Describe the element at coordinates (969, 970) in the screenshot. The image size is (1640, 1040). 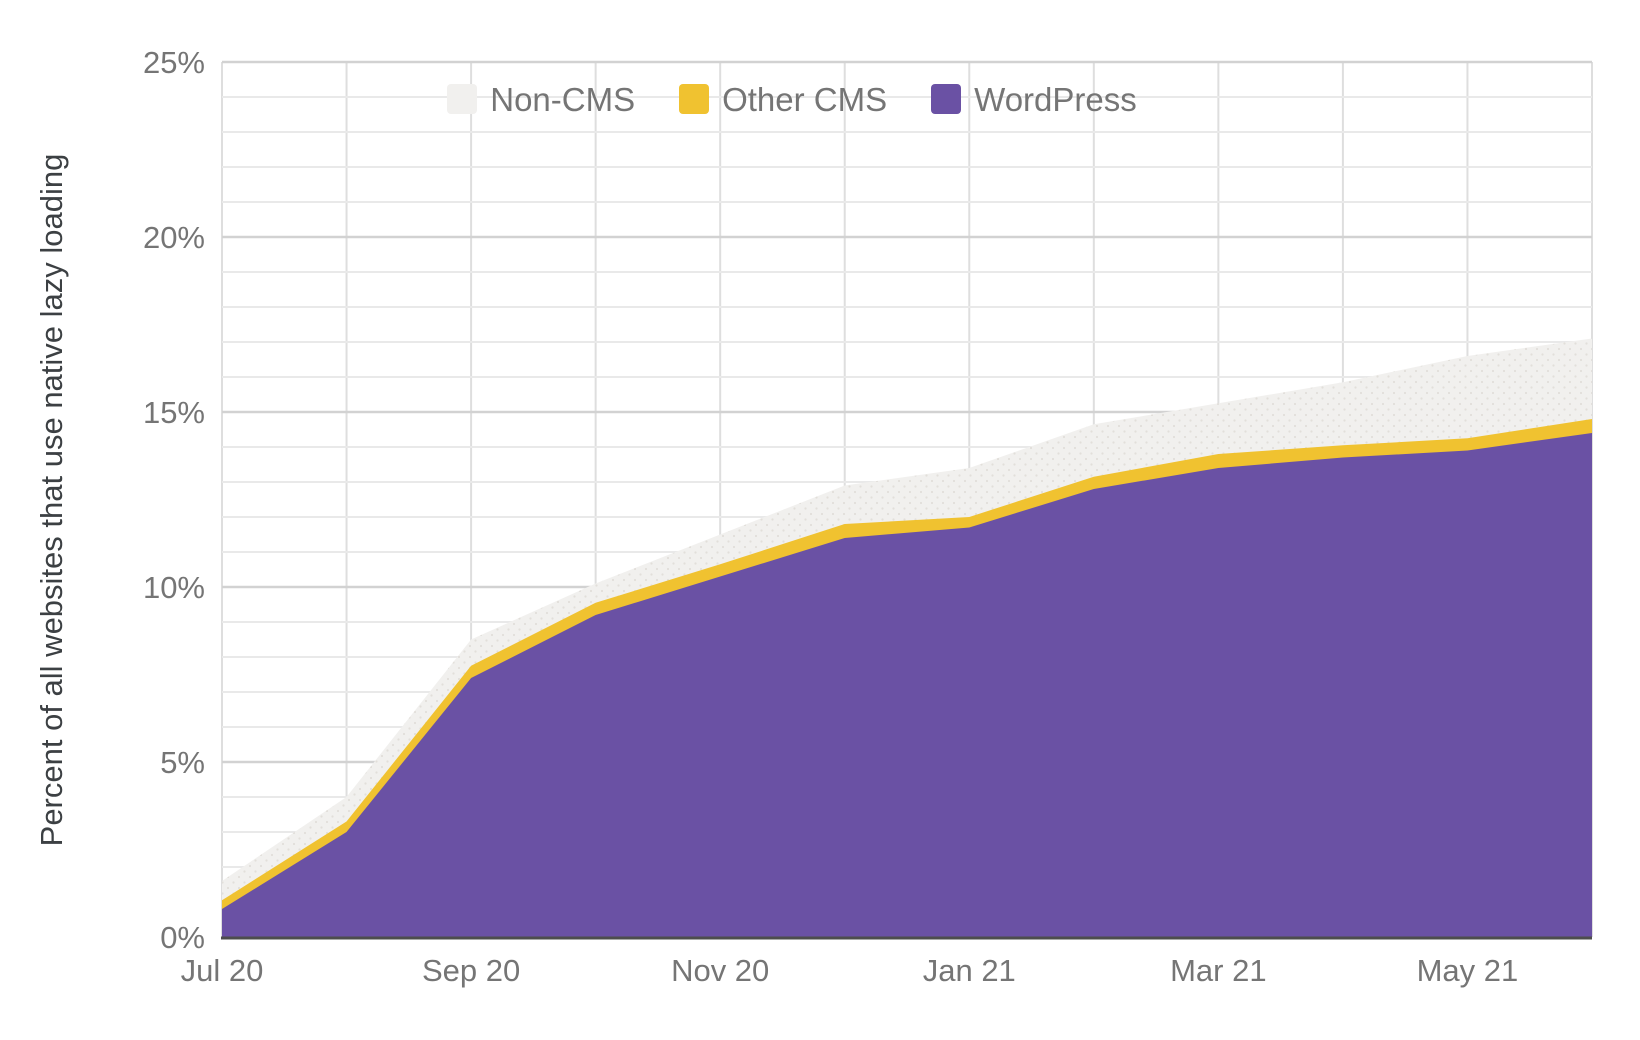
I see `x-tick-label: Jan 21` at that location.